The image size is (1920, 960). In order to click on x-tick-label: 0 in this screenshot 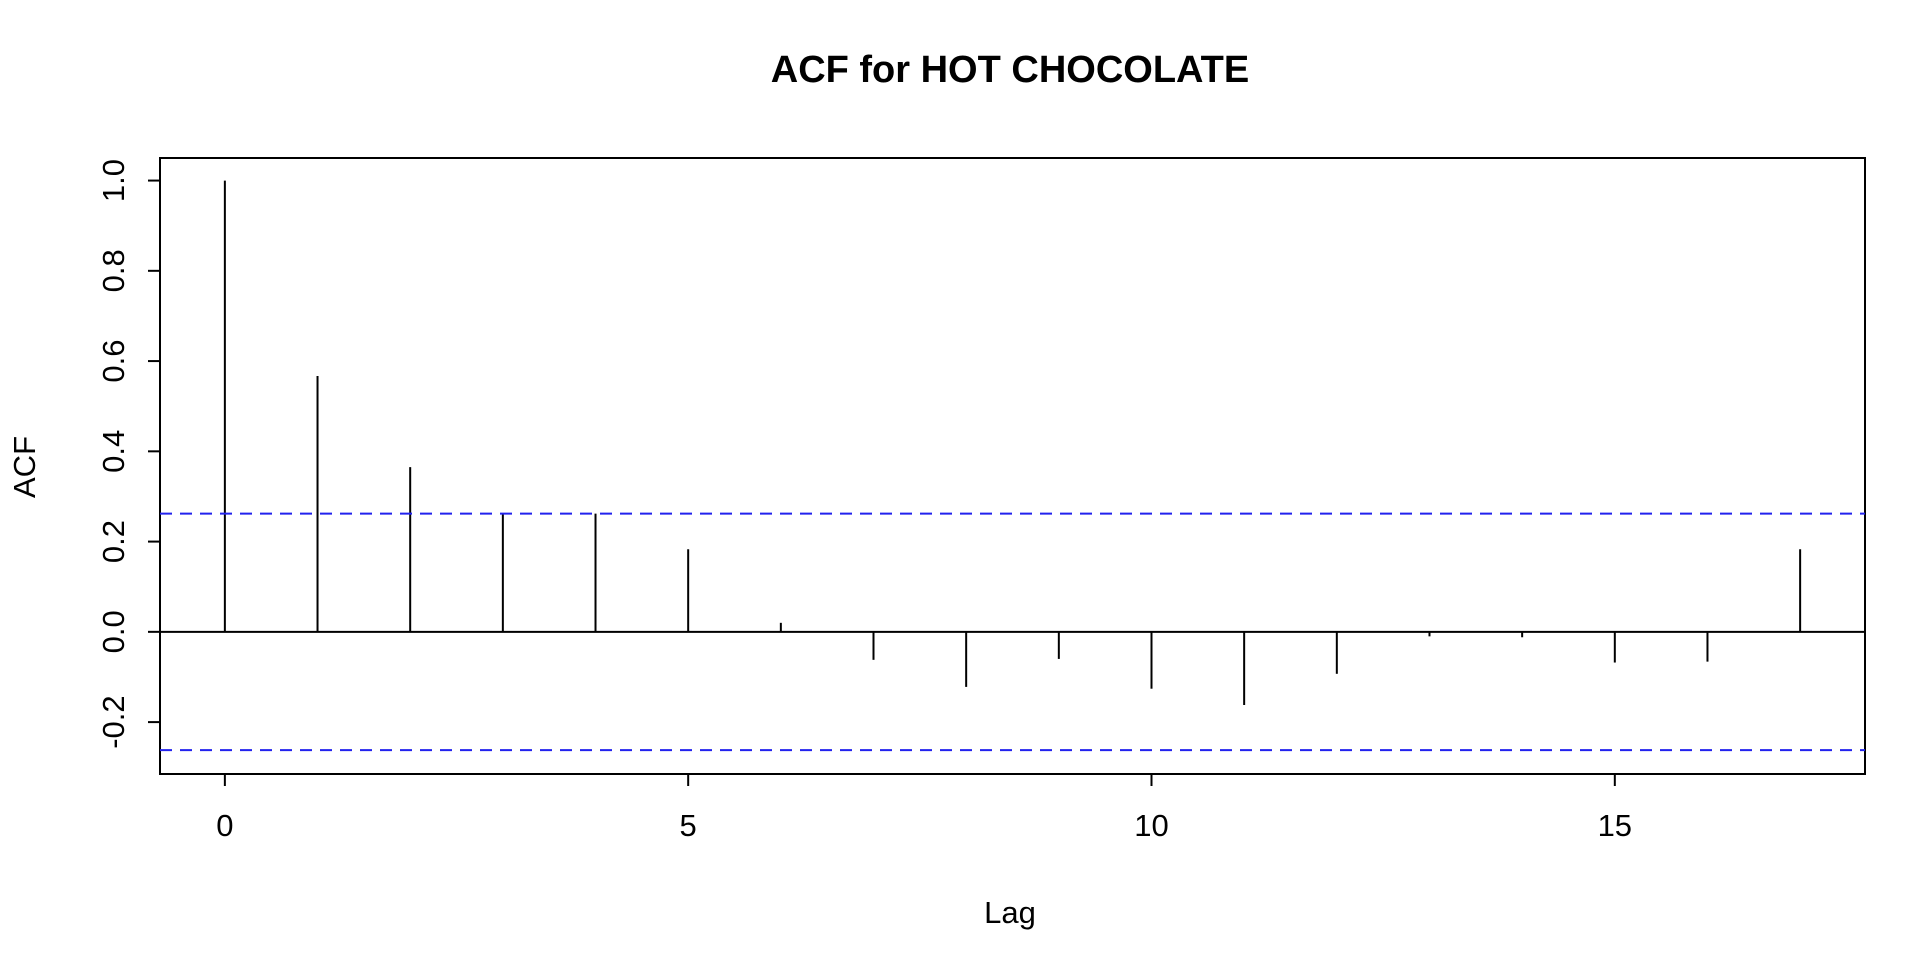, I will do `click(224, 825)`.